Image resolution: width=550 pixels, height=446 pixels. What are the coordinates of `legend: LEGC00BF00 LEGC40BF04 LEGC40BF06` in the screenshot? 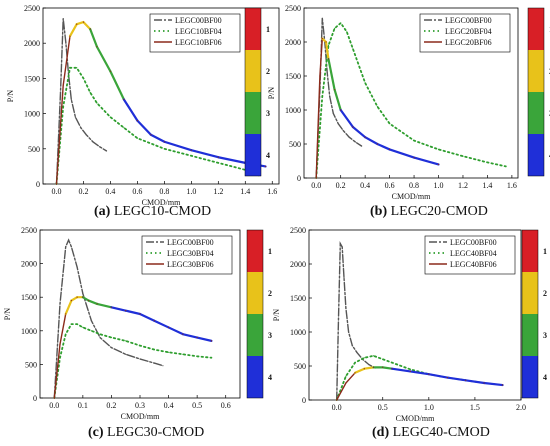 It's located at (470, 255).